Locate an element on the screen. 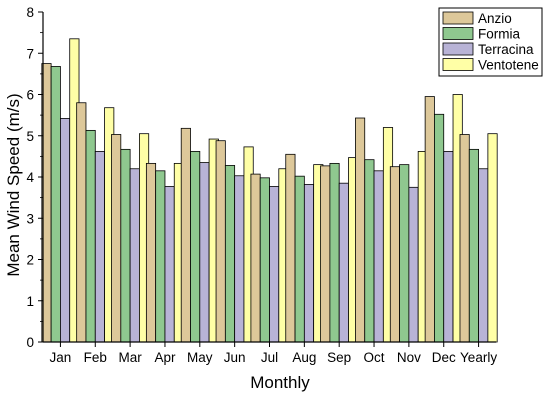  y-tick-label: 7 is located at coordinates (30, 53).